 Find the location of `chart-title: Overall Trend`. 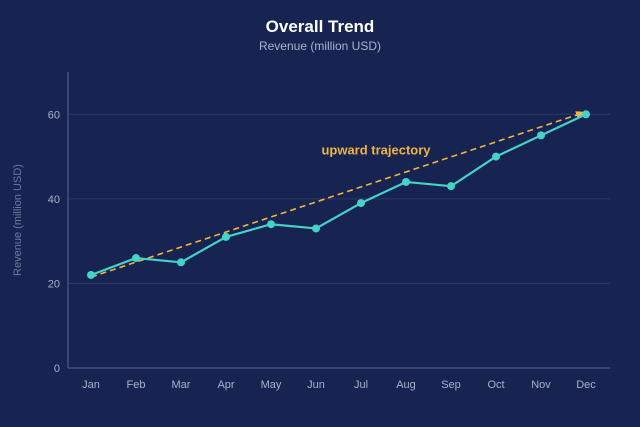

chart-title: Overall Trend is located at coordinates (320, 26).